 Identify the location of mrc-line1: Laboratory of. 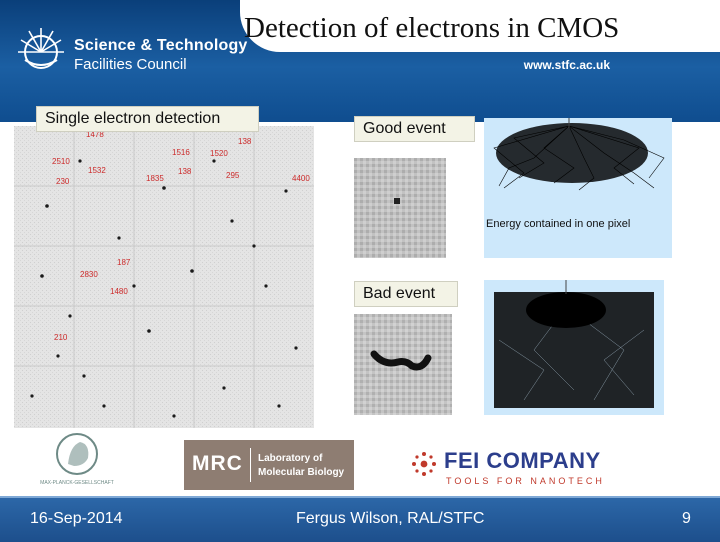
(290, 458).